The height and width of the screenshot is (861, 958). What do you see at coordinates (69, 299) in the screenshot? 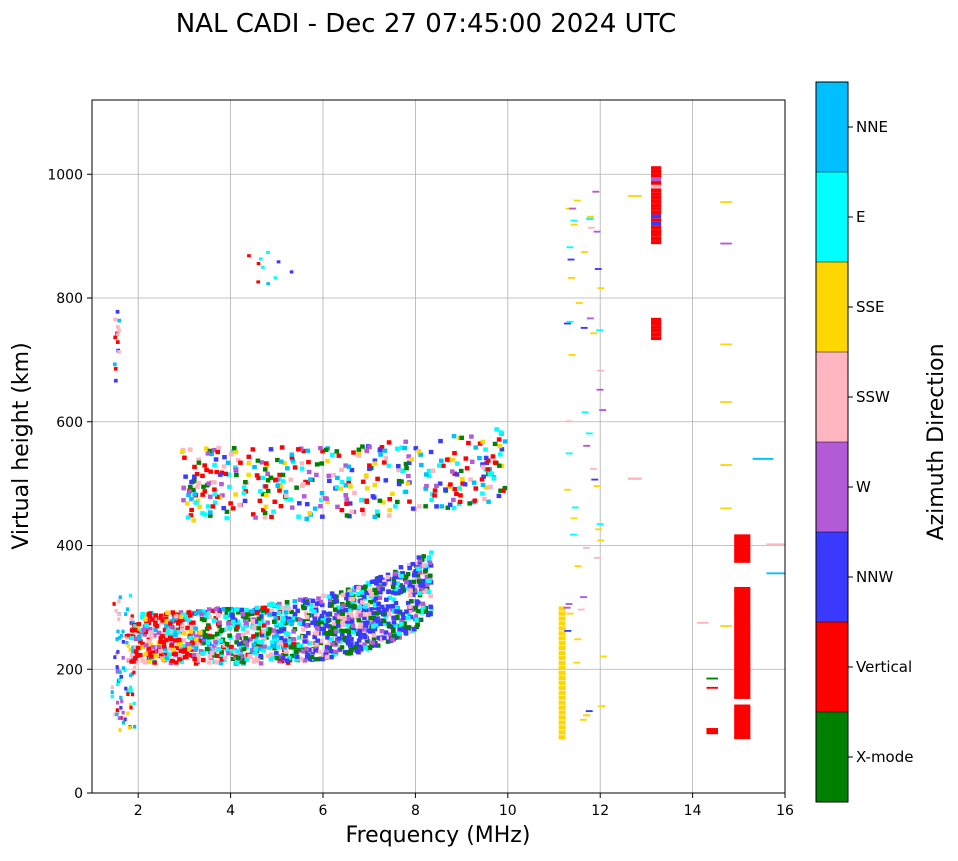
I see `y-tick-label: 800` at bounding box center [69, 299].